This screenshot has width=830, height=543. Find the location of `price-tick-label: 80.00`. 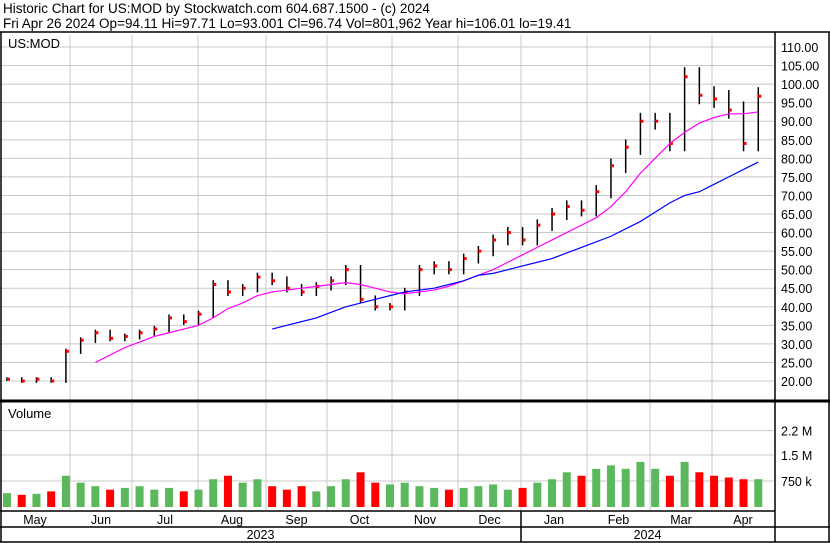

price-tick-label: 80.00 is located at coordinates (796, 159).